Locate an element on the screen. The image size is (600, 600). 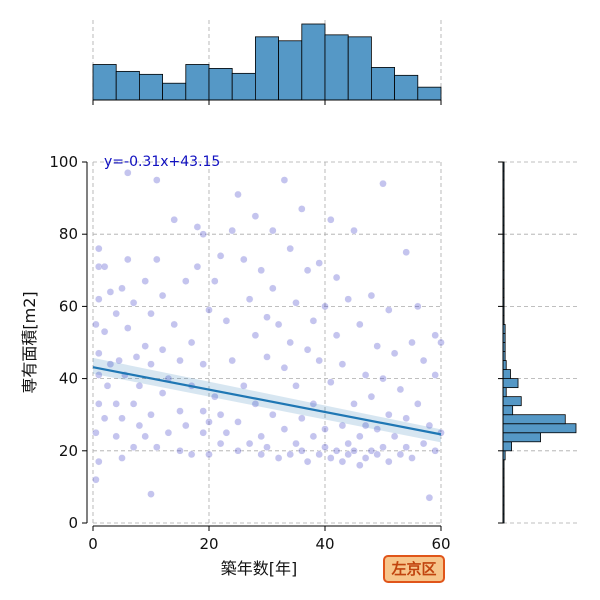
y-tick-label: 0 is located at coordinates (73, 523).